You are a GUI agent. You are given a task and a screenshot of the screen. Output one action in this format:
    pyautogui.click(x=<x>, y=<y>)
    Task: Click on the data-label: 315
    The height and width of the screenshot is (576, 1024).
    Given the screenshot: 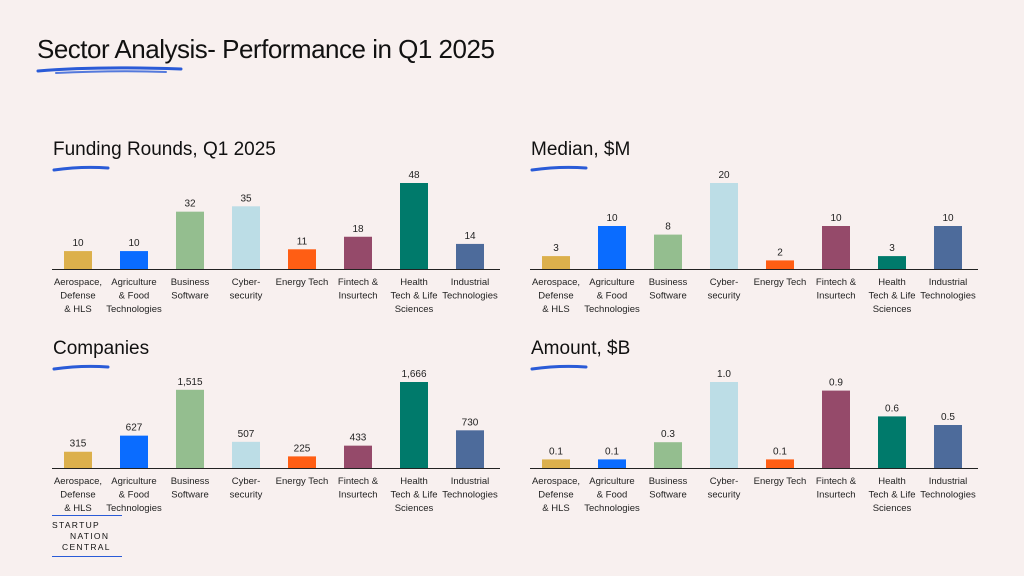 What is the action you would take?
    pyautogui.click(x=78, y=444)
    